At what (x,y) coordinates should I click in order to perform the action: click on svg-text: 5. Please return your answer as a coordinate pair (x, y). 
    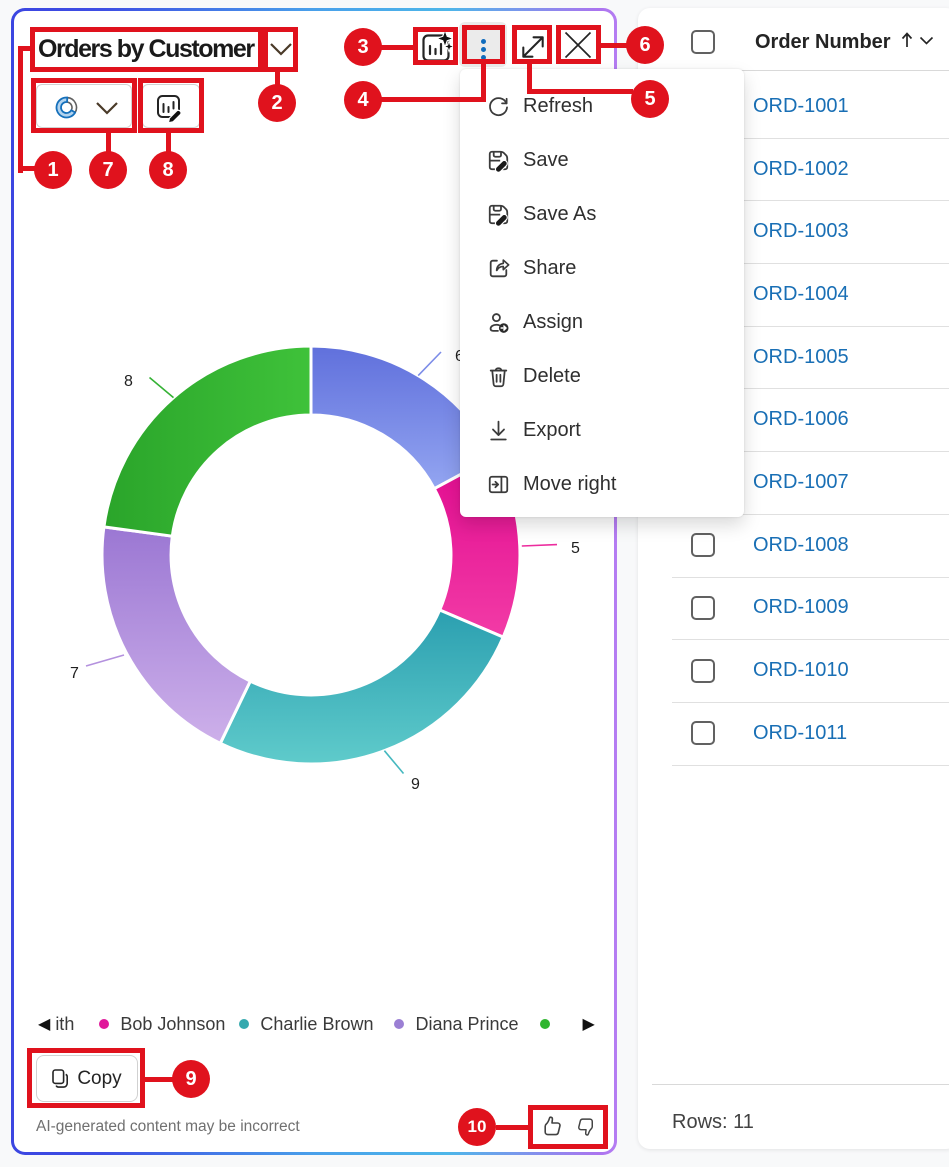
    Looking at the image, I should click on (575, 548).